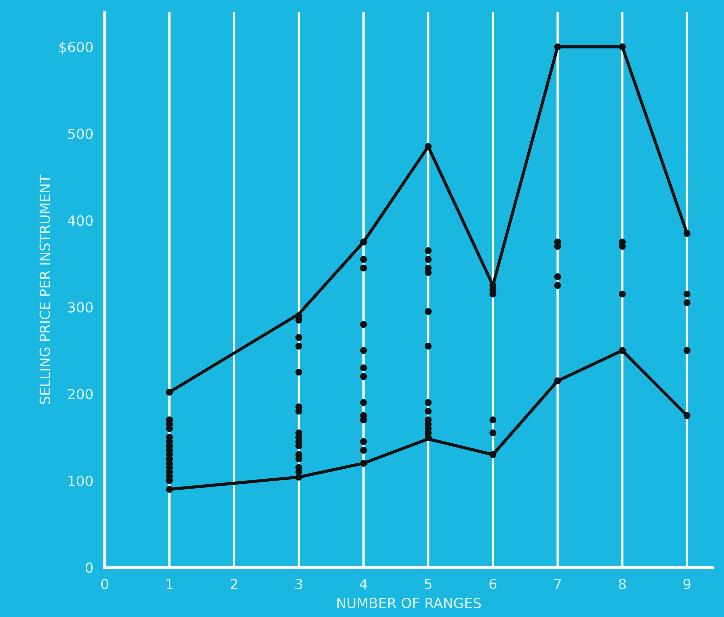 Image resolution: width=724 pixels, height=617 pixels. What do you see at coordinates (493, 584) in the screenshot?
I see `x-tick-label: 6` at bounding box center [493, 584].